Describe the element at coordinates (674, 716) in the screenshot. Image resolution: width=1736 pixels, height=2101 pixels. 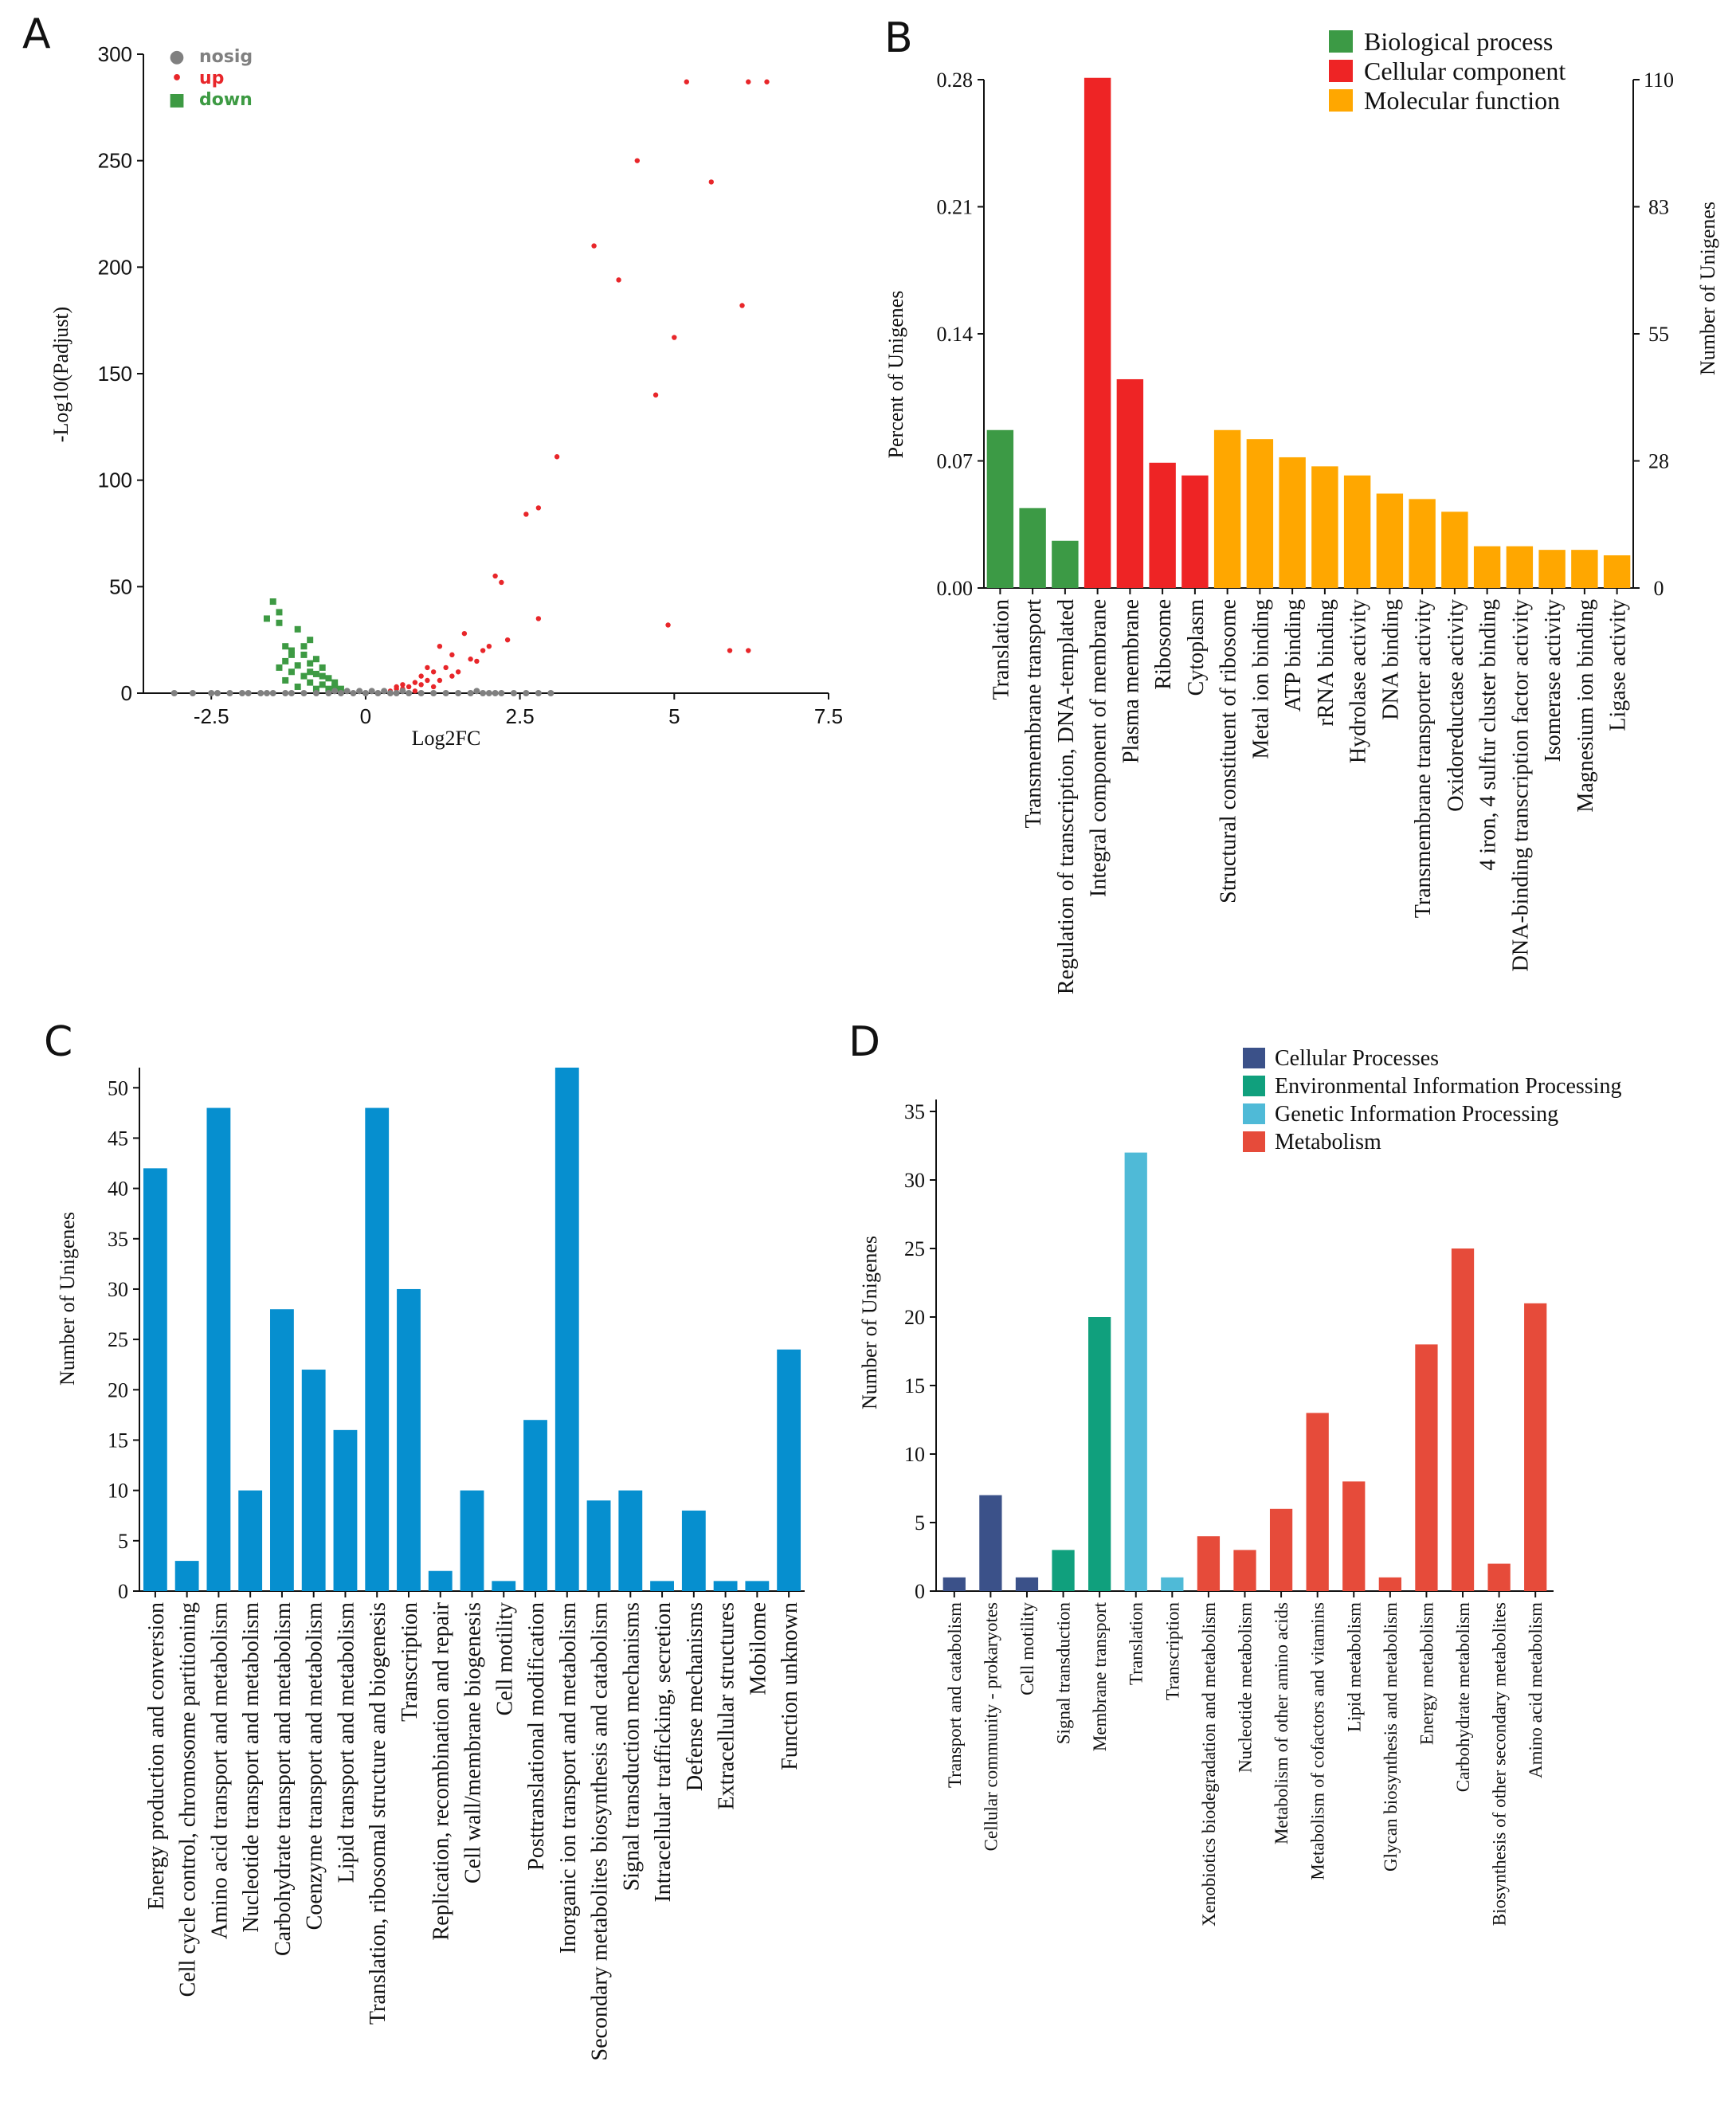
I see `x-tick-label: 5` at that location.